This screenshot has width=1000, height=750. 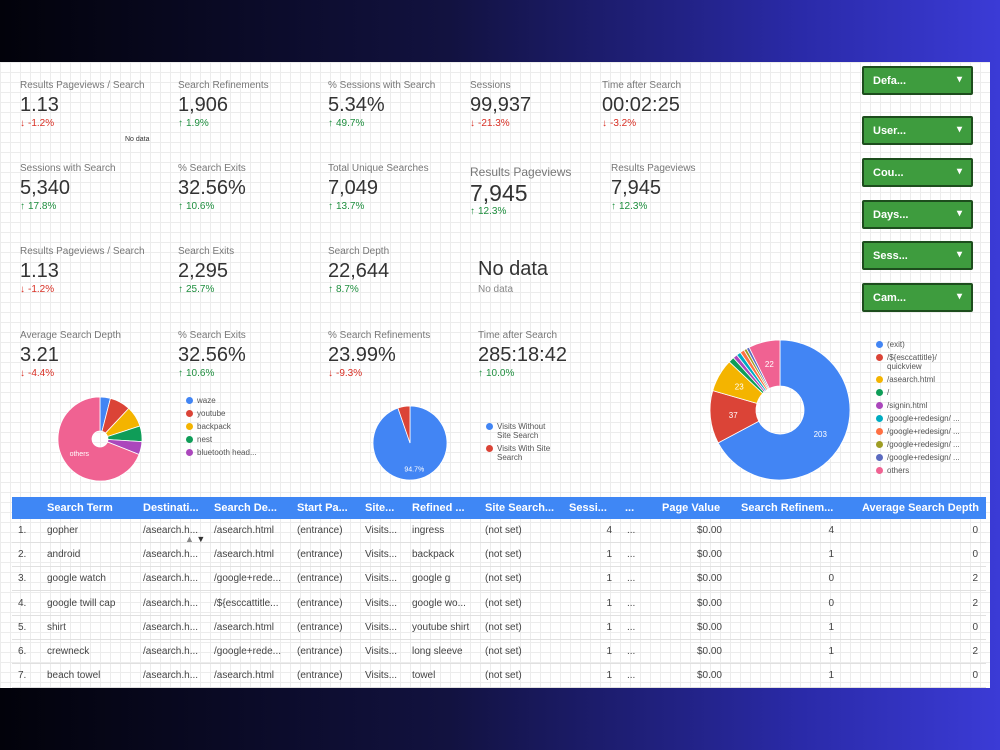 I want to click on legend-item: Visits With Site Search, so click(x=521, y=453).